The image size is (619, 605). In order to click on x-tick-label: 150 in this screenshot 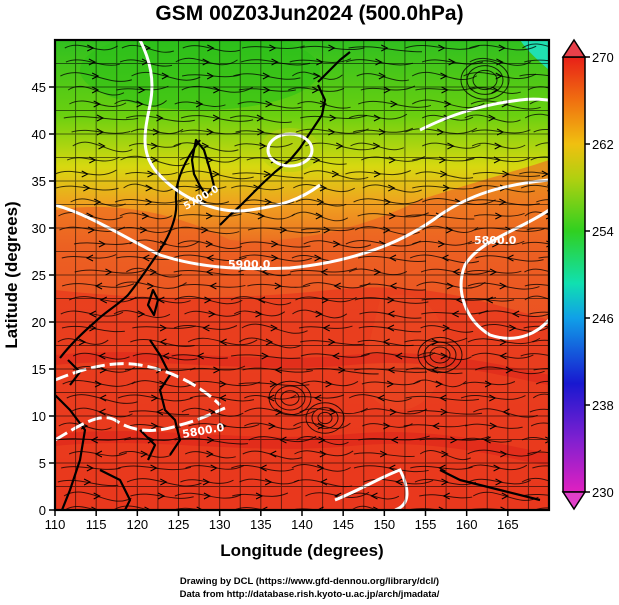, I will do `click(384, 524)`.